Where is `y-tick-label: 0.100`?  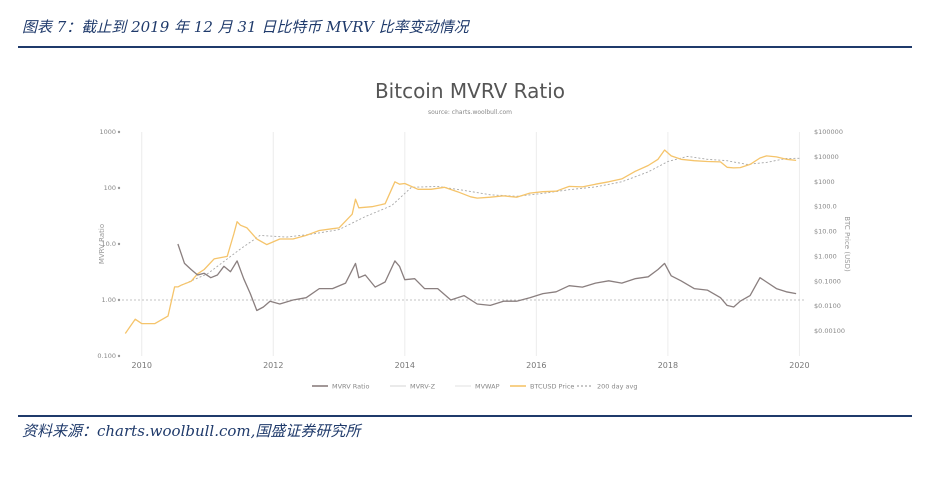 y-tick-label: 0.100 is located at coordinates (106, 356).